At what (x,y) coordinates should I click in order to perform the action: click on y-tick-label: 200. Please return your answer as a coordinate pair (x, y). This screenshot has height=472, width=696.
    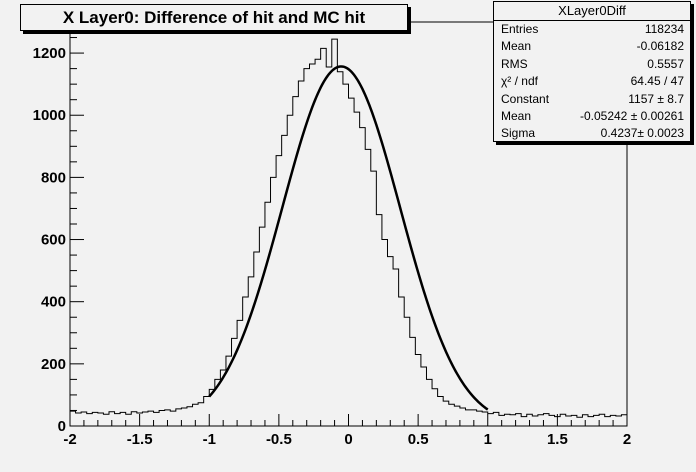
    Looking at the image, I should click on (53, 364).